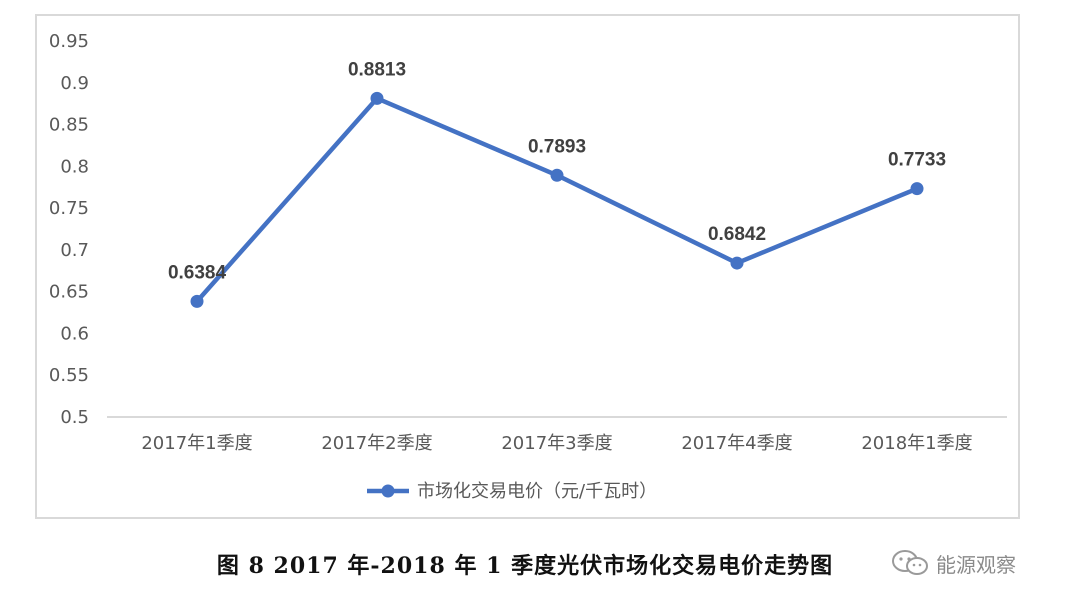 Image resolution: width=1080 pixels, height=608 pixels. What do you see at coordinates (736, 443) in the screenshot?
I see `x-tick-label: 2017年4季度` at bounding box center [736, 443].